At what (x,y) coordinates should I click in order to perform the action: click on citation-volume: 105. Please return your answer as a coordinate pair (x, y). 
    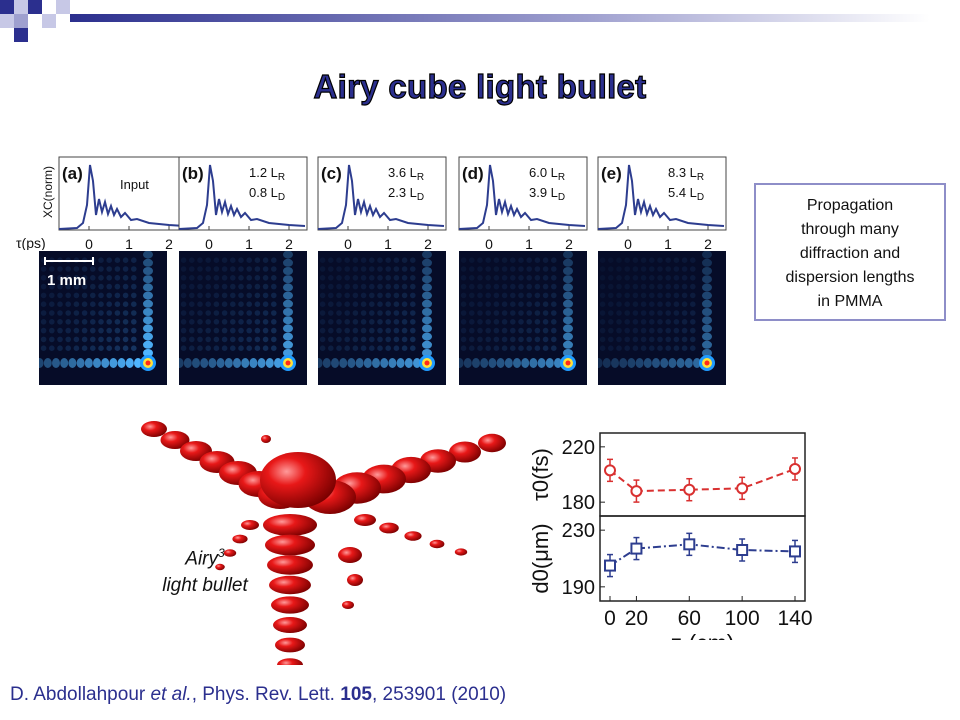
    Looking at the image, I should click on (356, 694).